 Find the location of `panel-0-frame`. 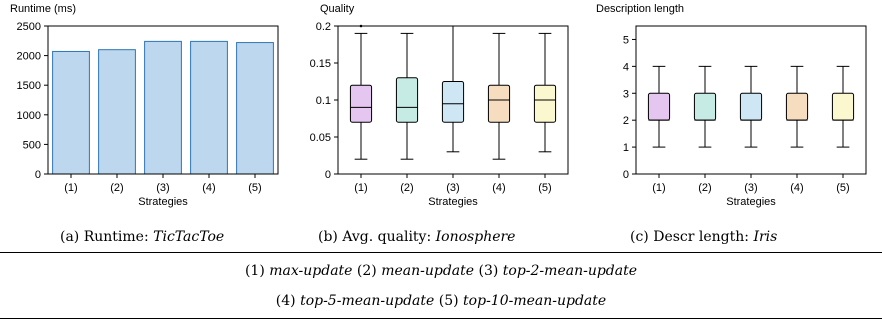

panel-0-frame is located at coordinates (163, 100).